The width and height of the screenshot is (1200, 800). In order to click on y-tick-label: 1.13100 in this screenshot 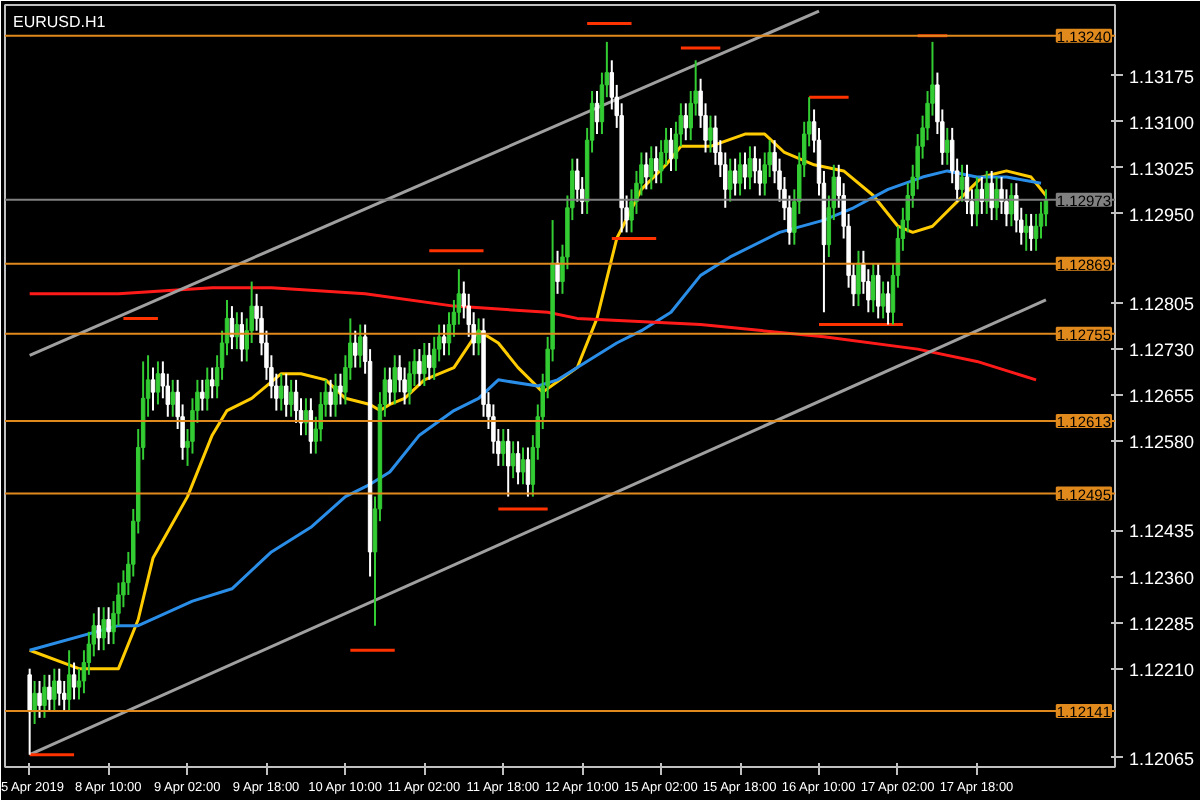, I will do `click(1162, 122)`.